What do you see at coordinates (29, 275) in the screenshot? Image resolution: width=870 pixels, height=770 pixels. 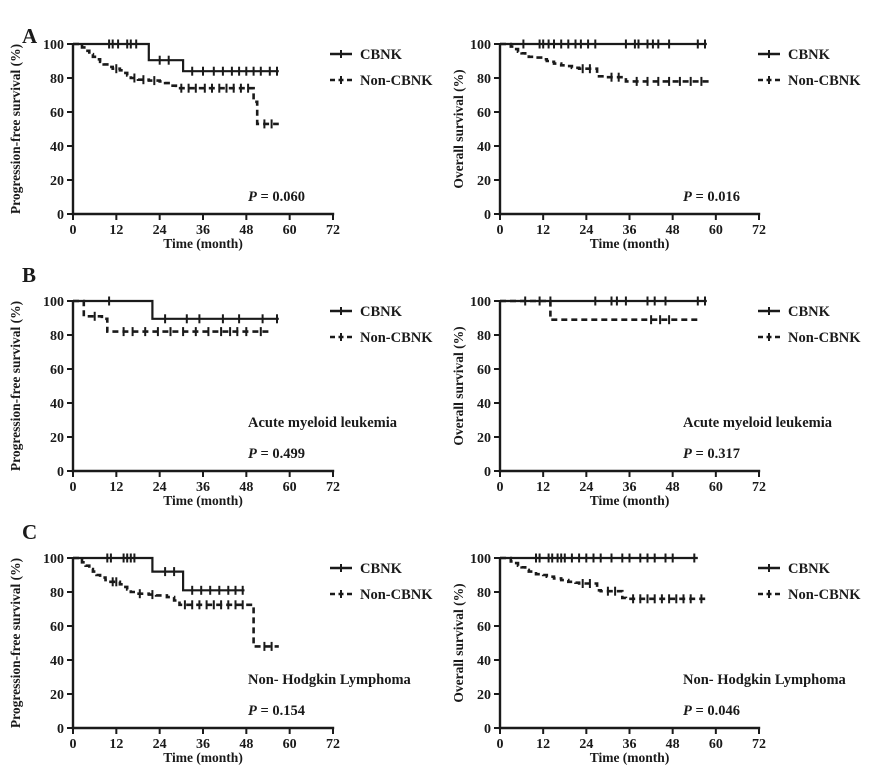 I see `panel-label-b: B` at bounding box center [29, 275].